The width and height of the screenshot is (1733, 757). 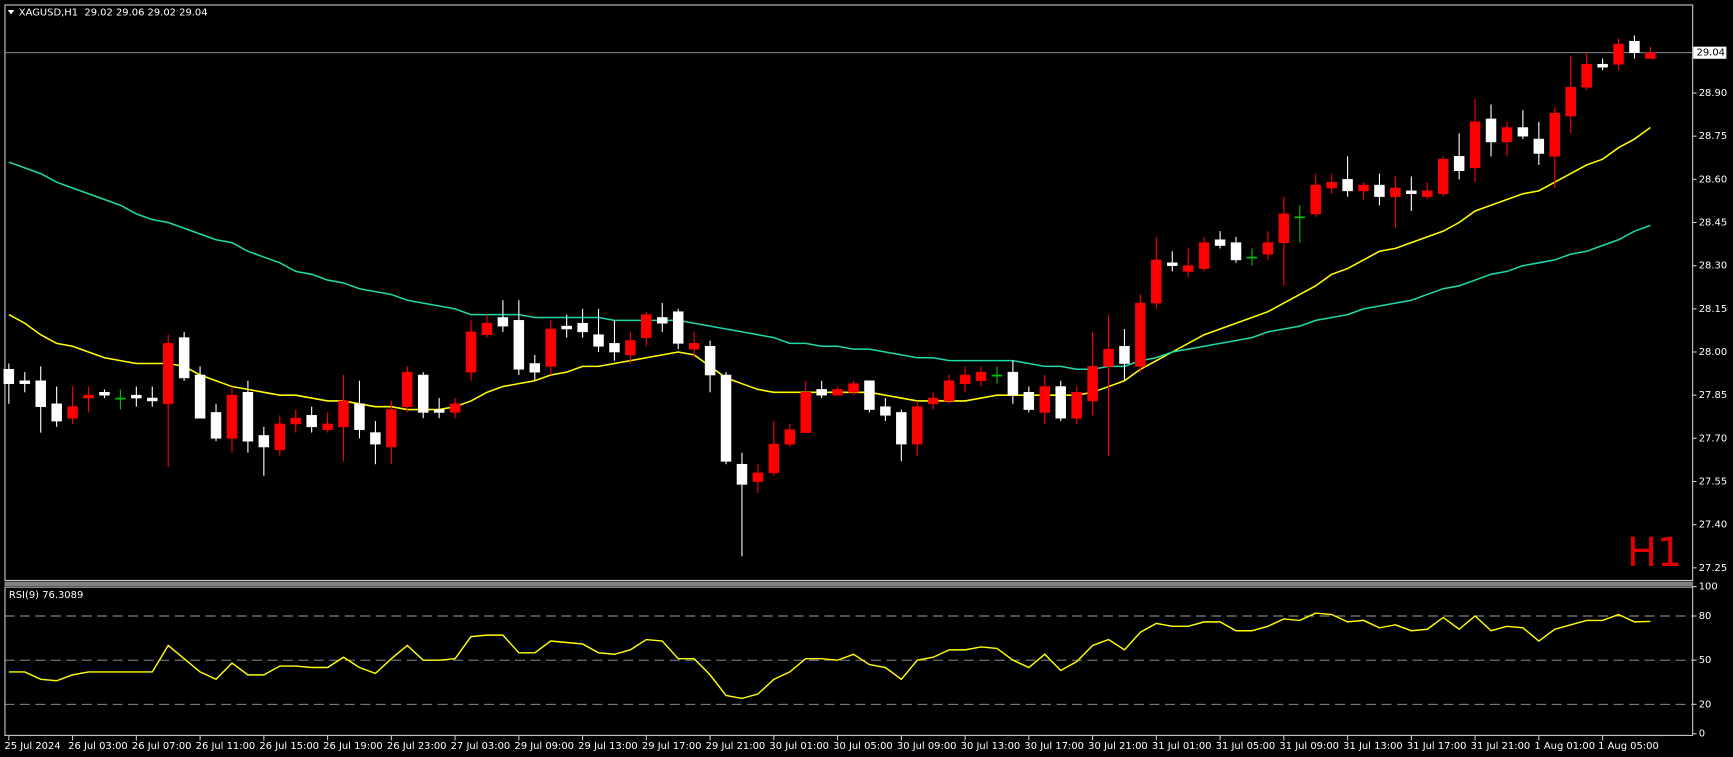 I want to click on title-dropdown-icon, so click(x=11, y=12).